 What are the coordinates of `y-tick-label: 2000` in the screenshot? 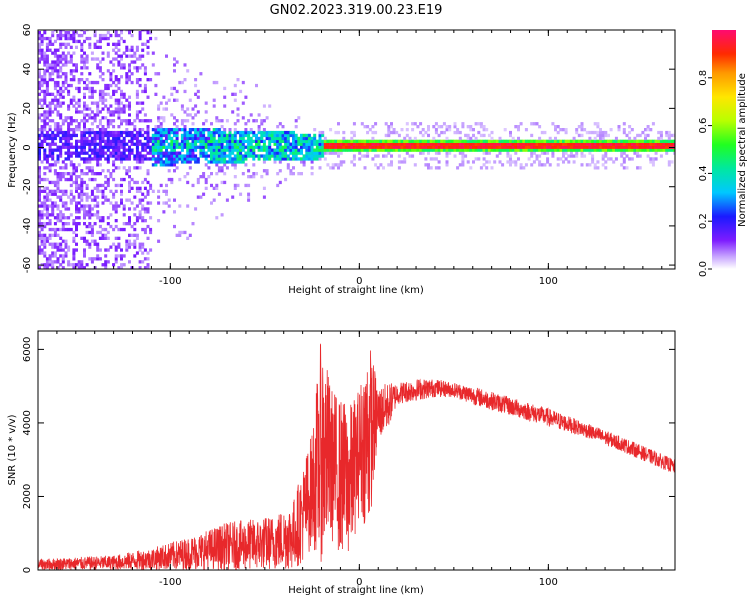 It's located at (27, 496).